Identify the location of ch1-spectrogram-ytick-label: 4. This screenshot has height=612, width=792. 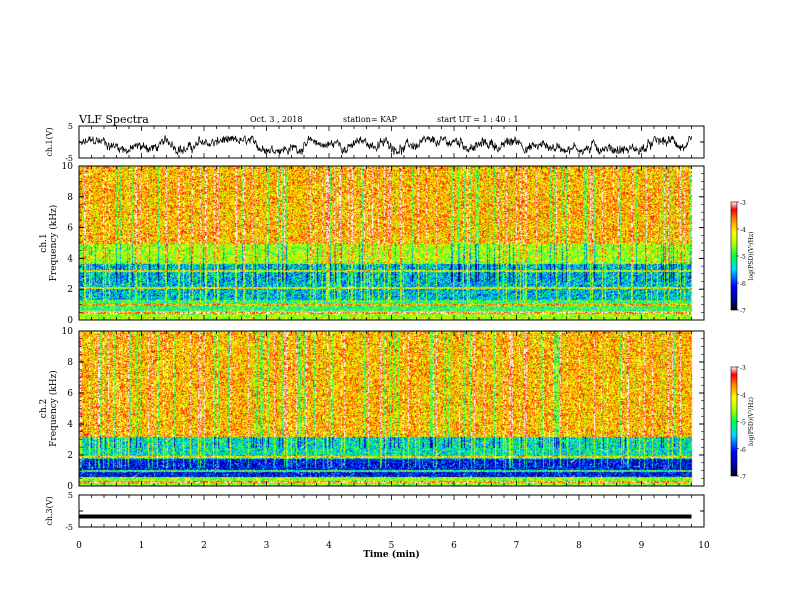
(70, 259).